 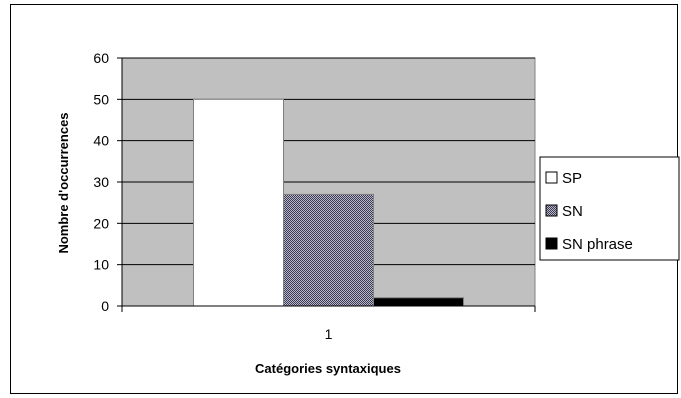 What do you see at coordinates (328, 250) in the screenshot?
I see `bar-sn` at bounding box center [328, 250].